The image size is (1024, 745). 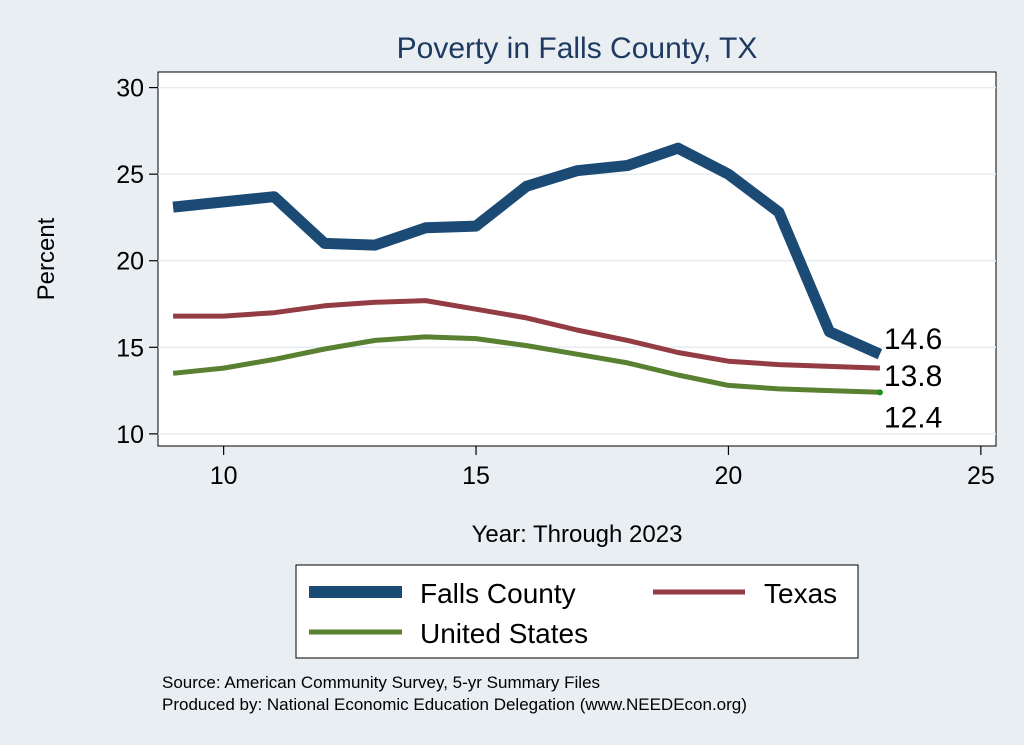 I want to click on end-label-texas: 13.8, so click(x=913, y=376).